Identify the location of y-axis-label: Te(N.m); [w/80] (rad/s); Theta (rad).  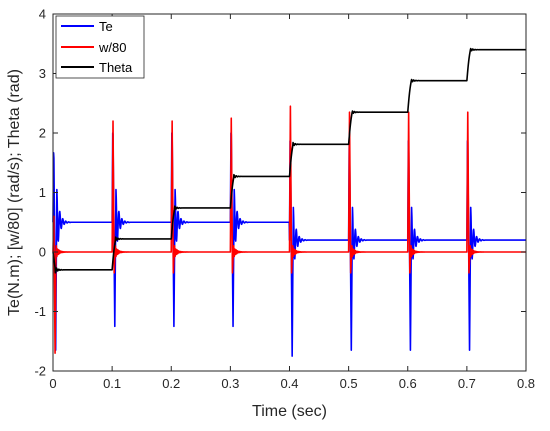
(14, 192).